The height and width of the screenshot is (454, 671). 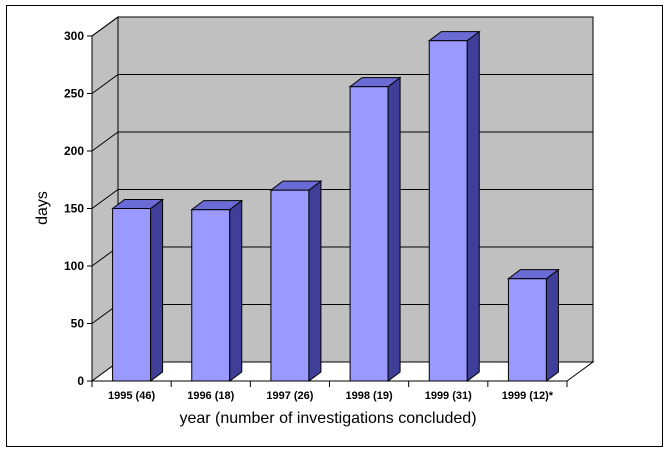 I want to click on y-tick-label: 100, so click(x=74, y=266).